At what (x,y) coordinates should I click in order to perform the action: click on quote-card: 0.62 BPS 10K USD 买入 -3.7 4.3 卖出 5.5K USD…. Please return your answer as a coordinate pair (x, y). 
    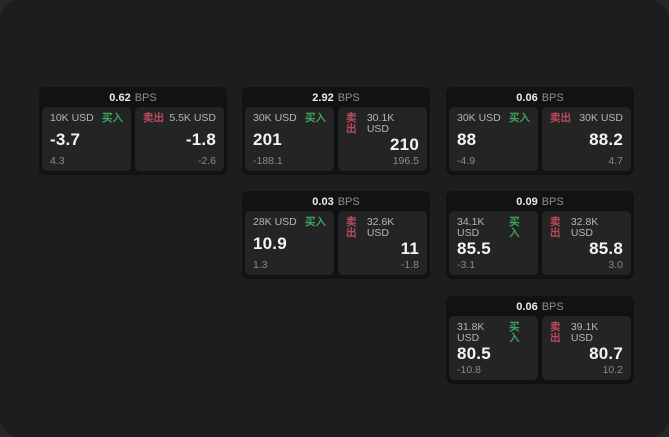
    Looking at the image, I should click on (133, 131).